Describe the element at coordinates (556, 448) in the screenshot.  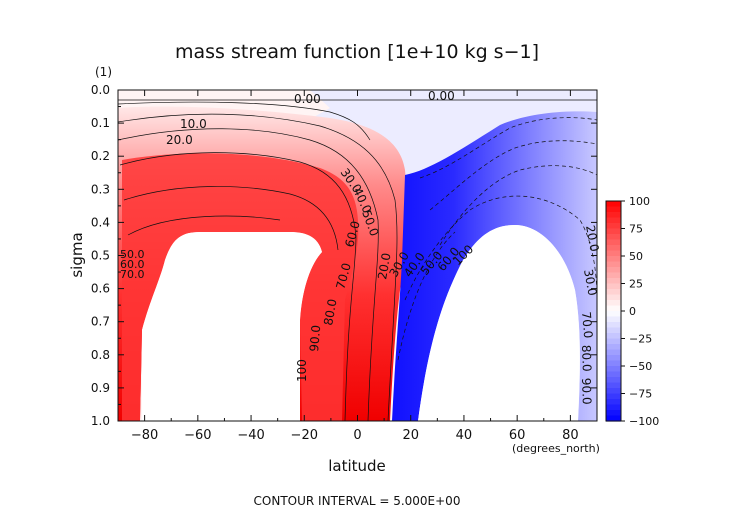
I see `x-units-label: (degrees_north)` at that location.